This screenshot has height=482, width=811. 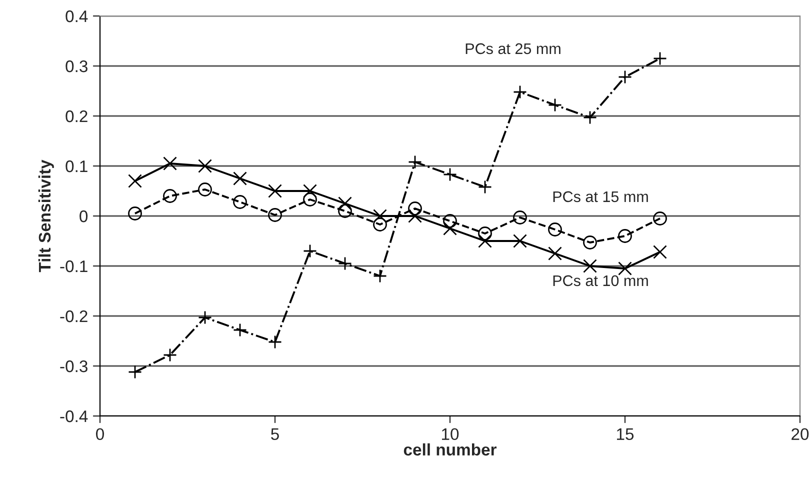 I want to click on y-axis-title: Tilt Sensitivity, so click(x=46, y=216).